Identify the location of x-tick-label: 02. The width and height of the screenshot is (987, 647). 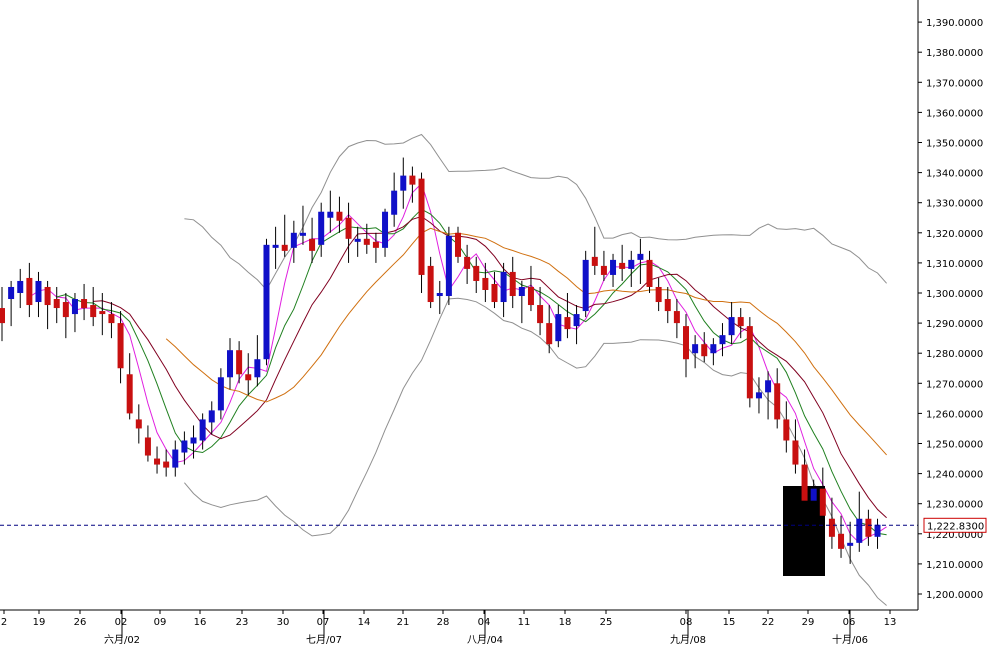
(121, 622).